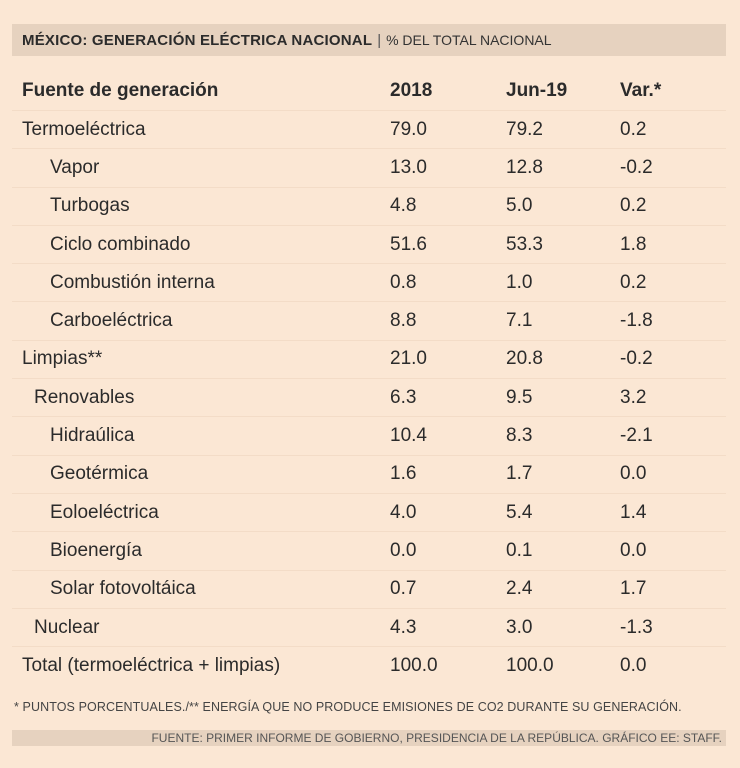 The width and height of the screenshot is (740, 768). What do you see at coordinates (201, 168) in the screenshot?
I see `row-label: Vapor` at bounding box center [201, 168].